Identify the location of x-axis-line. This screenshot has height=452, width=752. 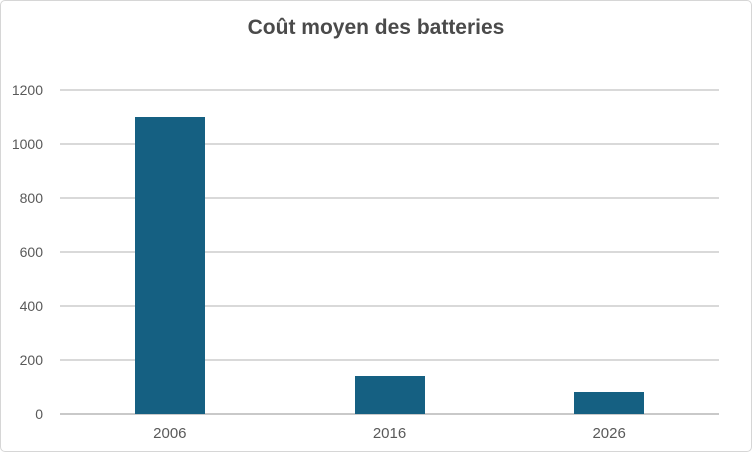
(389, 414).